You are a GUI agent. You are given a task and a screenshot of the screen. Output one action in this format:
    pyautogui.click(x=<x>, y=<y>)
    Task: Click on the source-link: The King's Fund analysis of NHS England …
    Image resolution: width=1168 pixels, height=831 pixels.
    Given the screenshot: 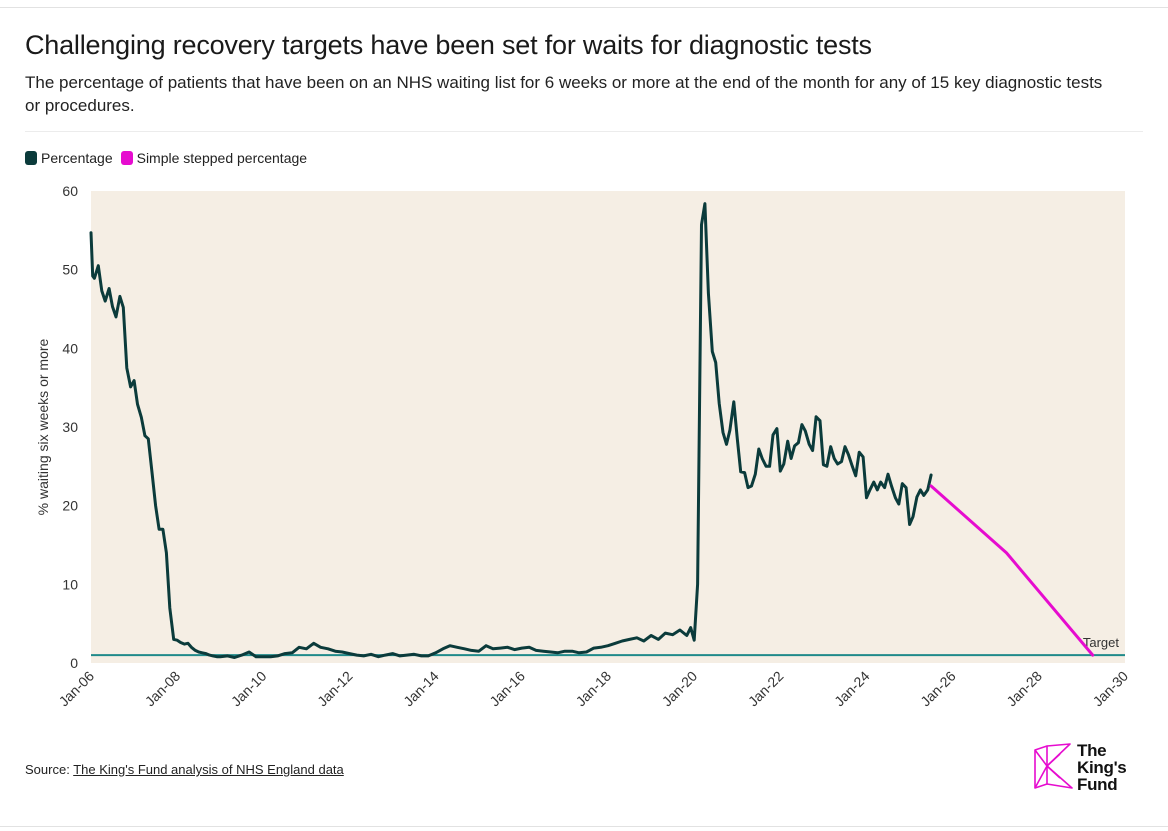 What is the action you would take?
    pyautogui.click(x=208, y=769)
    